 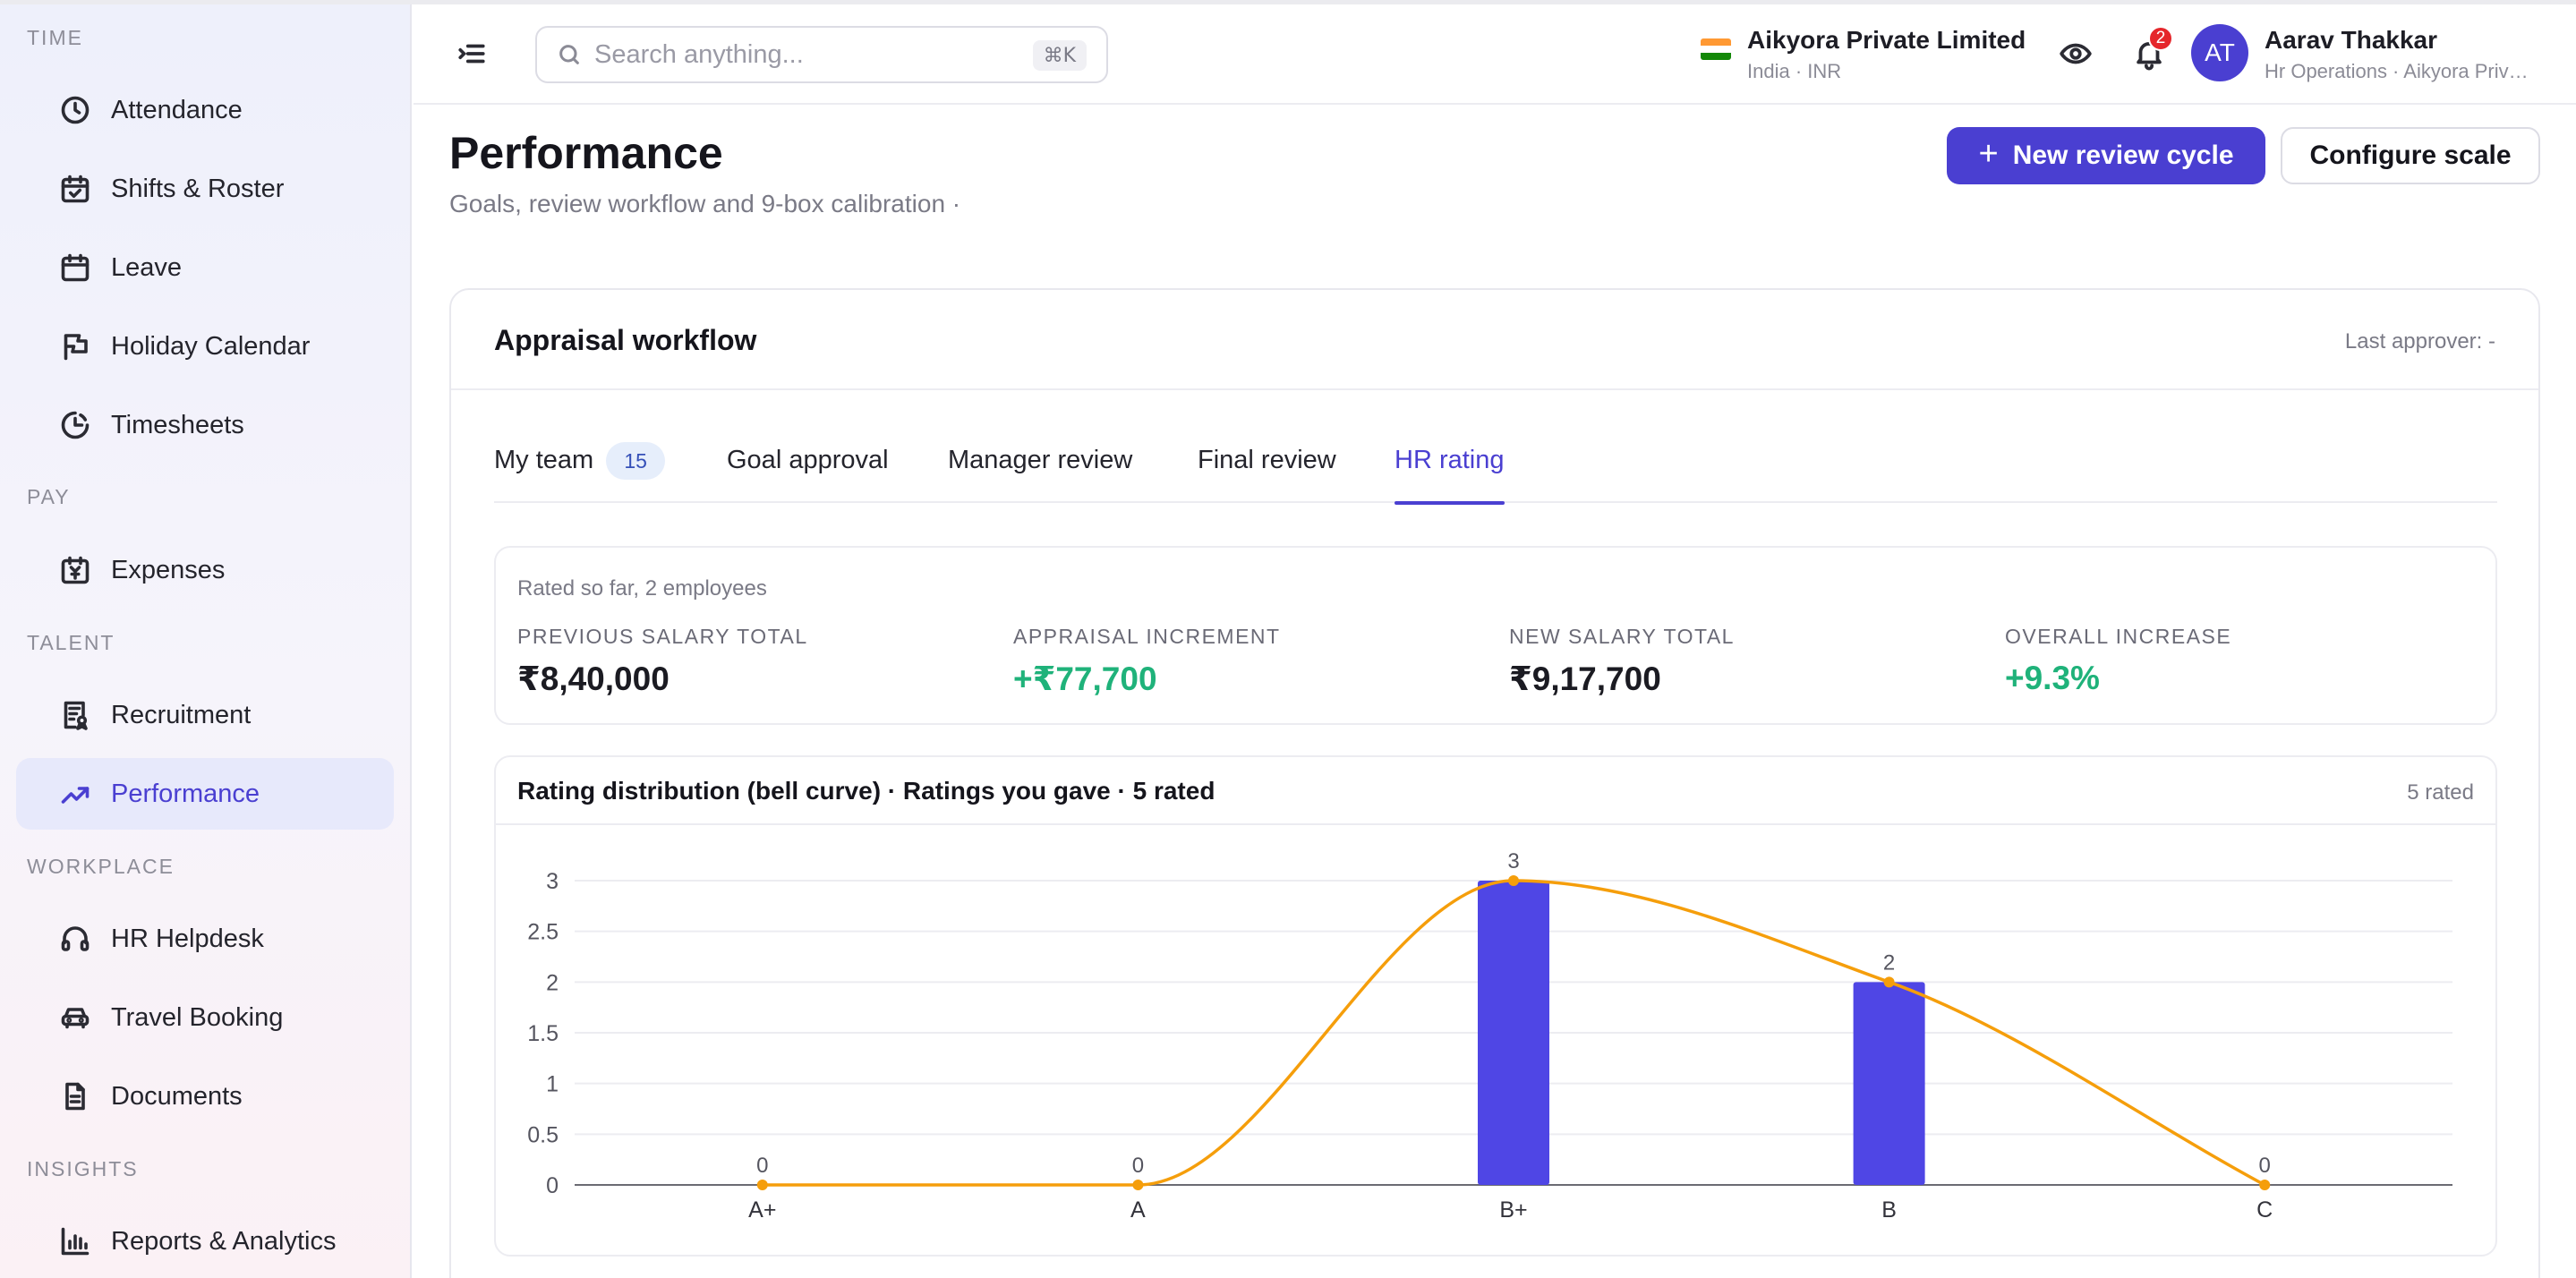 What do you see at coordinates (808, 460) in the screenshot?
I see `tab-label: Goal approval` at bounding box center [808, 460].